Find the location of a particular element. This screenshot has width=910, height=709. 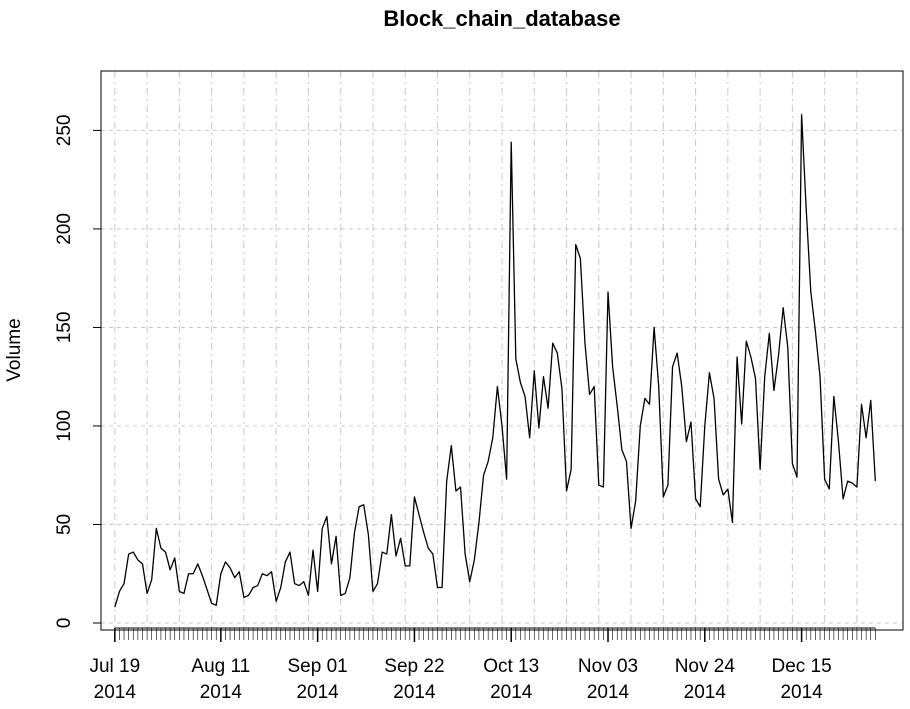

y-tick-label: 250 is located at coordinates (64, 131).